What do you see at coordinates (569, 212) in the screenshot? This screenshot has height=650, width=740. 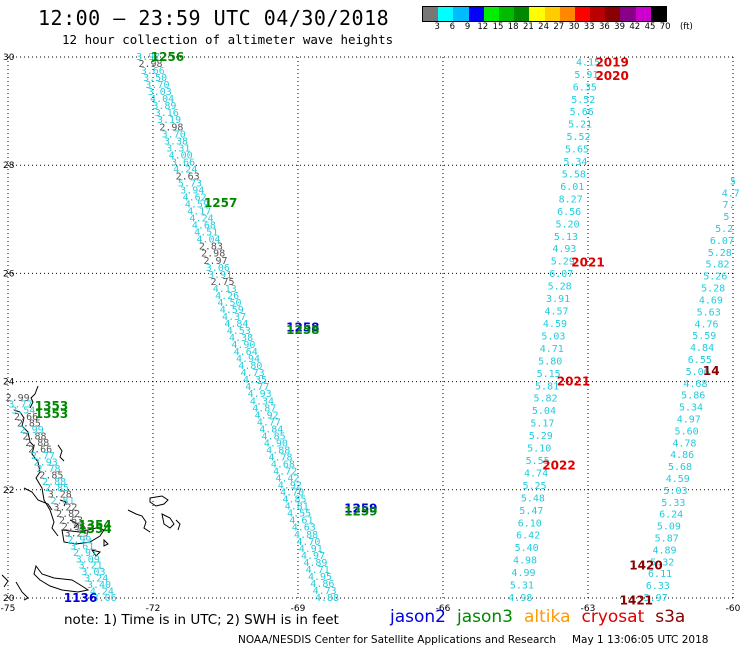 I see `swh-value: 6.56` at bounding box center [569, 212].